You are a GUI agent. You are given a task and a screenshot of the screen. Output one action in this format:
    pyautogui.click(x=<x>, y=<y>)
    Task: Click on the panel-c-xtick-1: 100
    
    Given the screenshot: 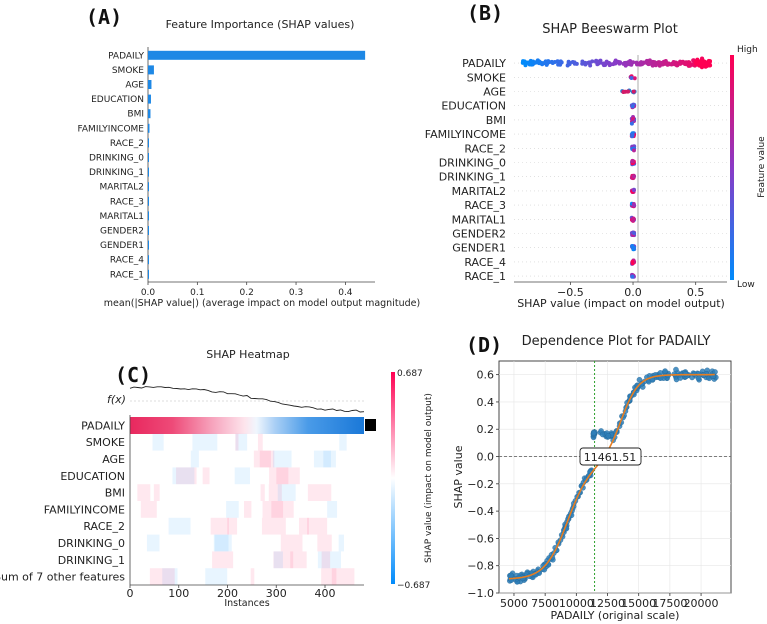 What is the action you would take?
    pyautogui.click(x=178, y=593)
    